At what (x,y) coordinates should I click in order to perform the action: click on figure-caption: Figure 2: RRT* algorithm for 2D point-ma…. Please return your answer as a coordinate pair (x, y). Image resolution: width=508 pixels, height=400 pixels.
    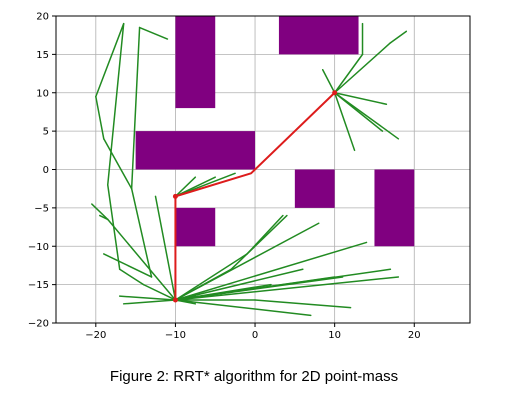
    Looking at the image, I should click on (254, 376).